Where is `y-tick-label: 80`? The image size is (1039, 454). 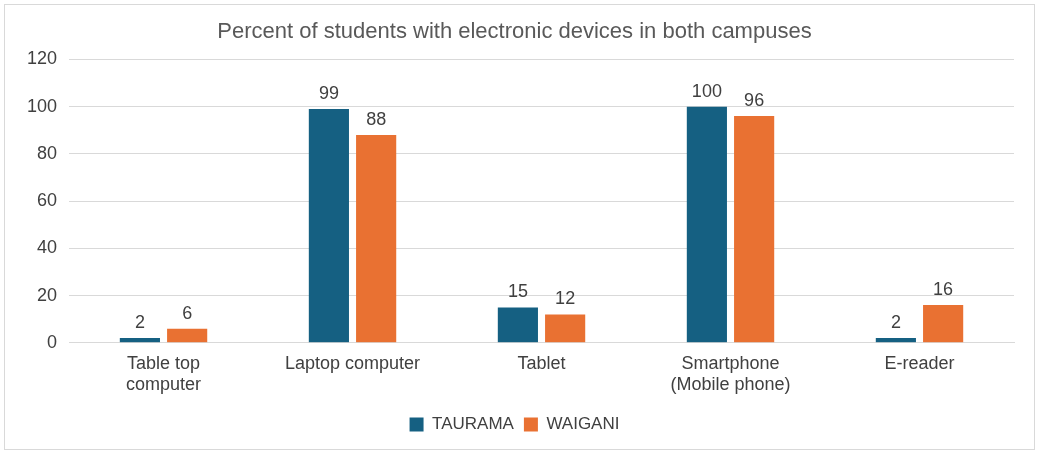 y-tick-label: 80 is located at coordinates (47, 152).